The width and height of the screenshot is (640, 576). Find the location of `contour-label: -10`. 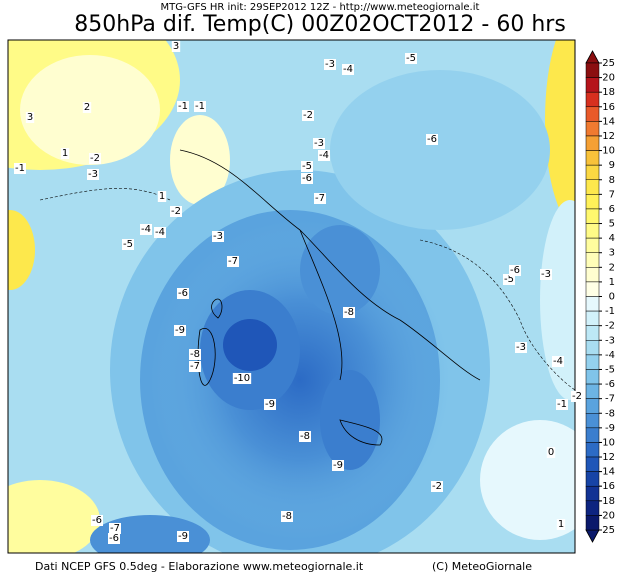

contour-label: -10 is located at coordinates (242, 378).